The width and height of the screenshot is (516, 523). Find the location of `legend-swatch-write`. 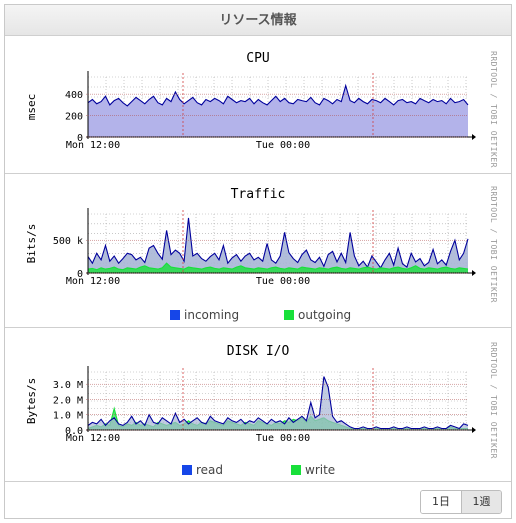

legend-swatch-write is located at coordinates (296, 470).